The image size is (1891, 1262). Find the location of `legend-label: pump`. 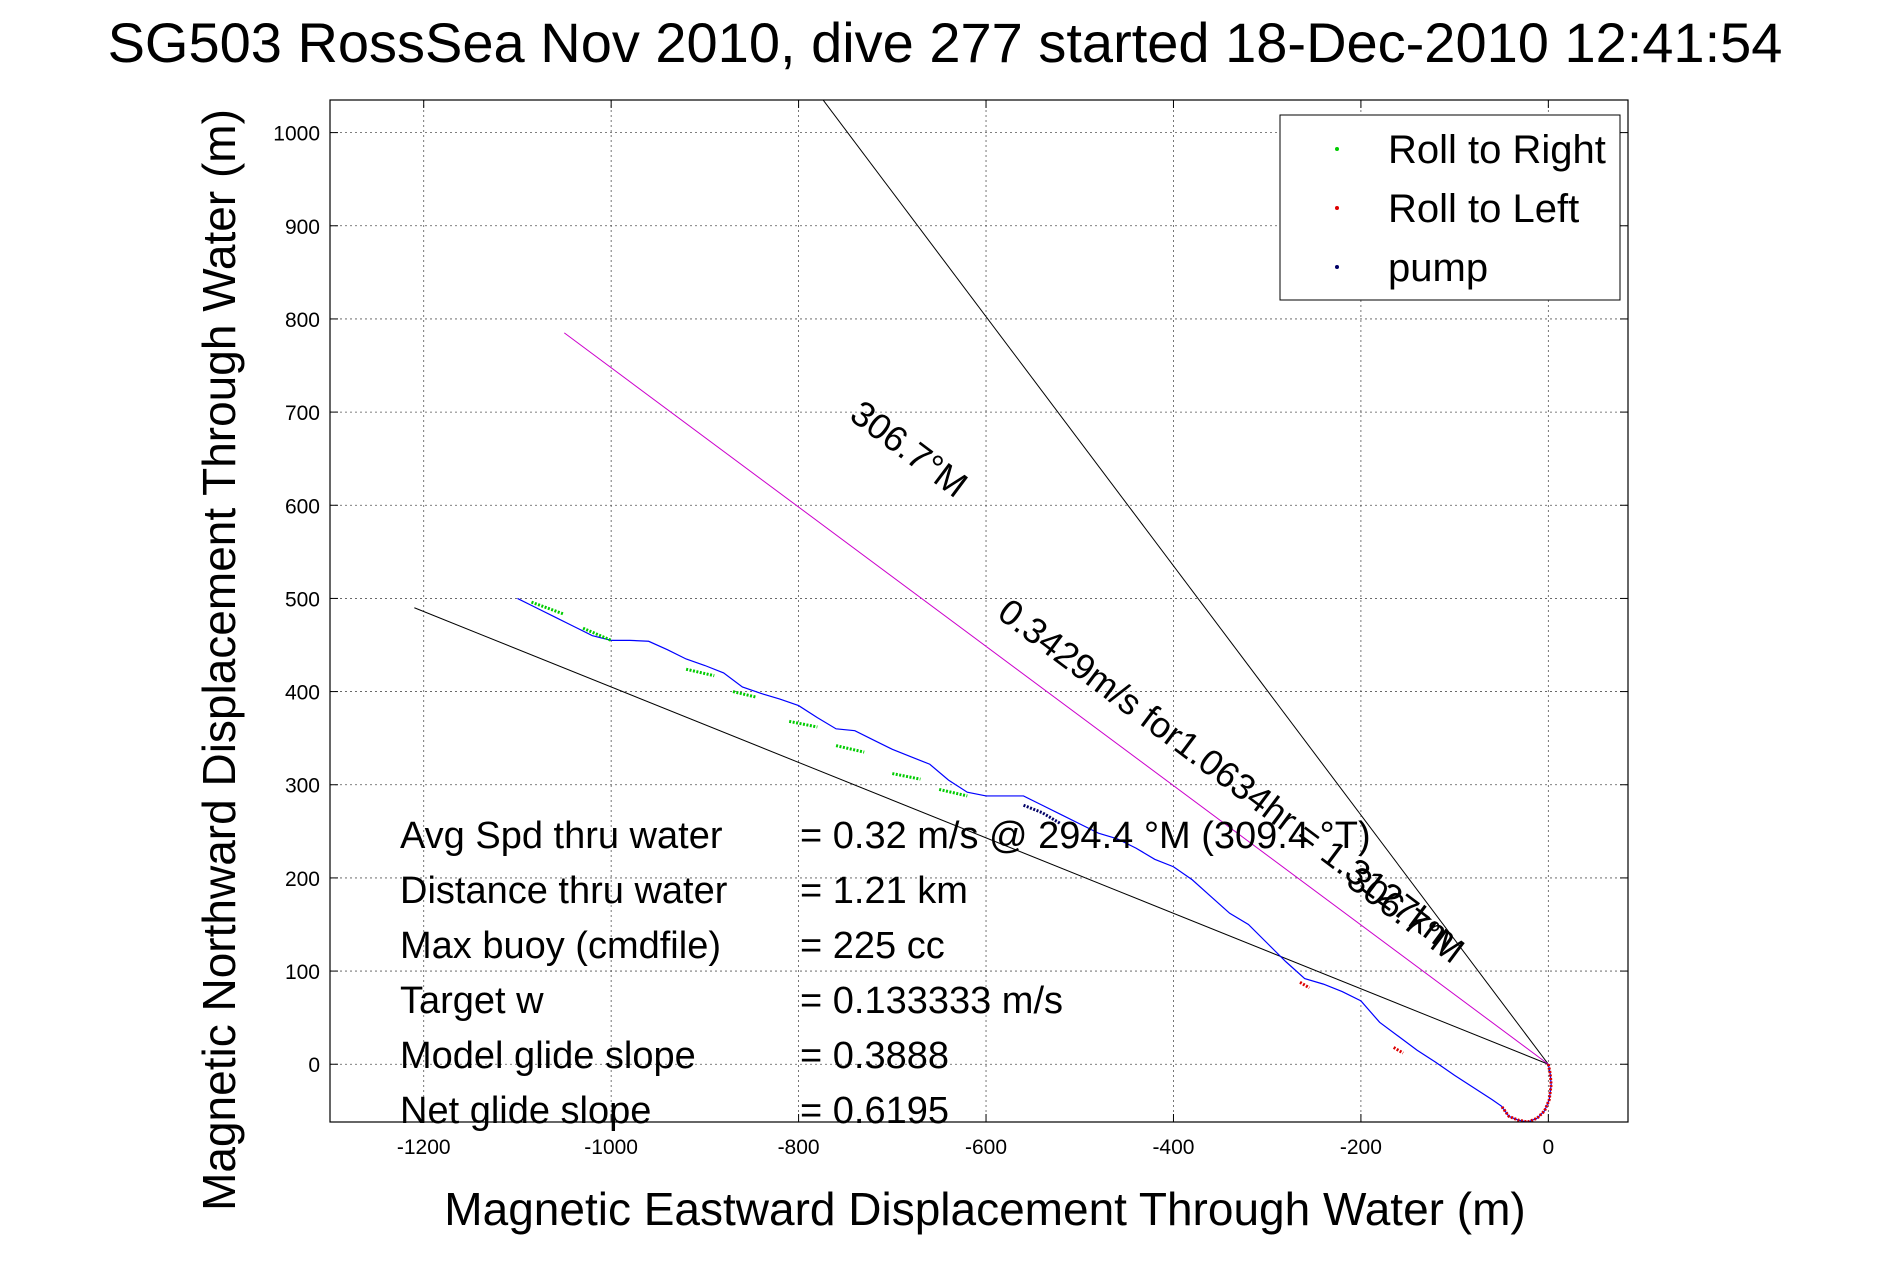

legend-label: pump is located at coordinates (1438, 268).